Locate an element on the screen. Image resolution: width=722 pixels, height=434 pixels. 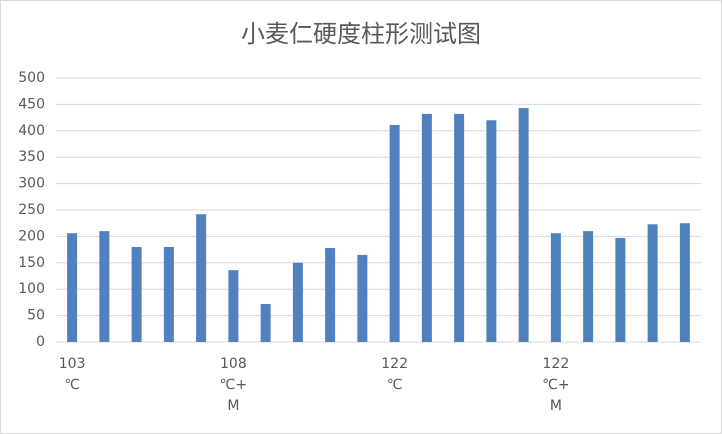
x-tick-label: 122 ℃+ M is located at coordinates (556, 385).